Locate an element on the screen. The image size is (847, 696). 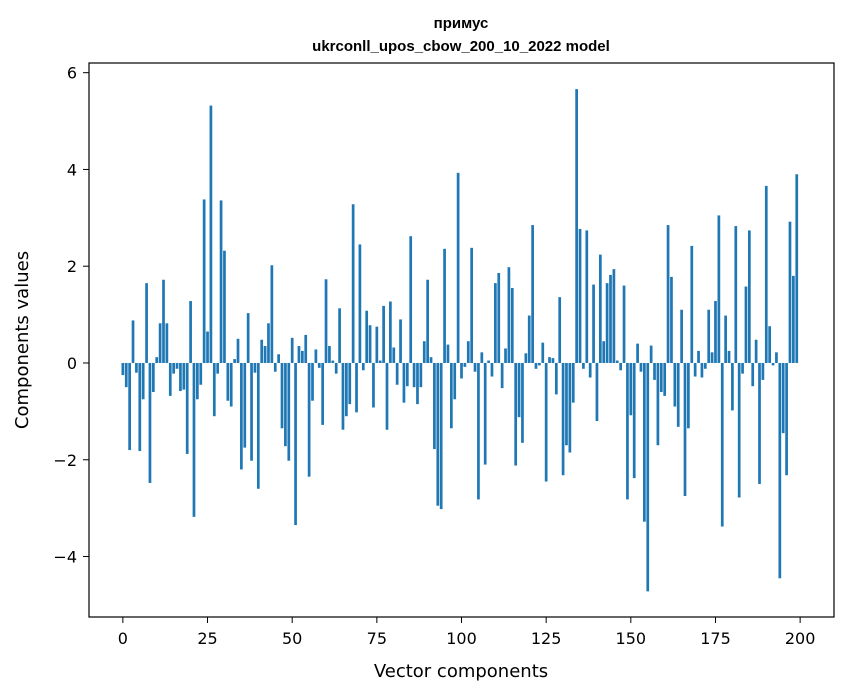
x-tick-label: 25 is located at coordinates (207, 638).